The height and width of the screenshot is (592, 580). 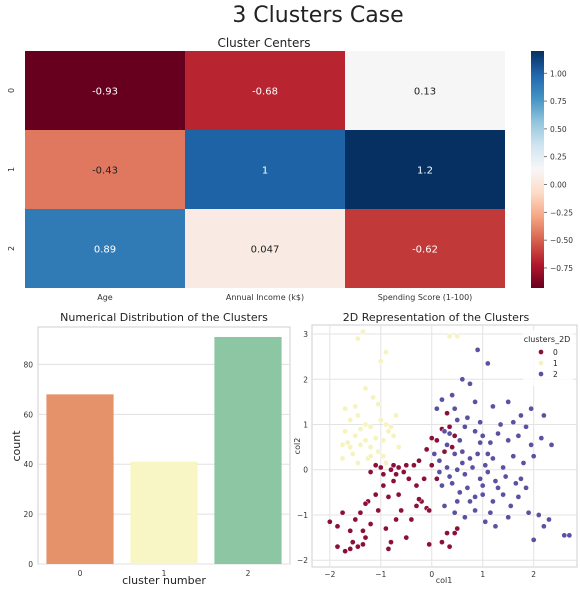 I want to click on colorbar-tick-label: −0.50, so click(x=561, y=240).